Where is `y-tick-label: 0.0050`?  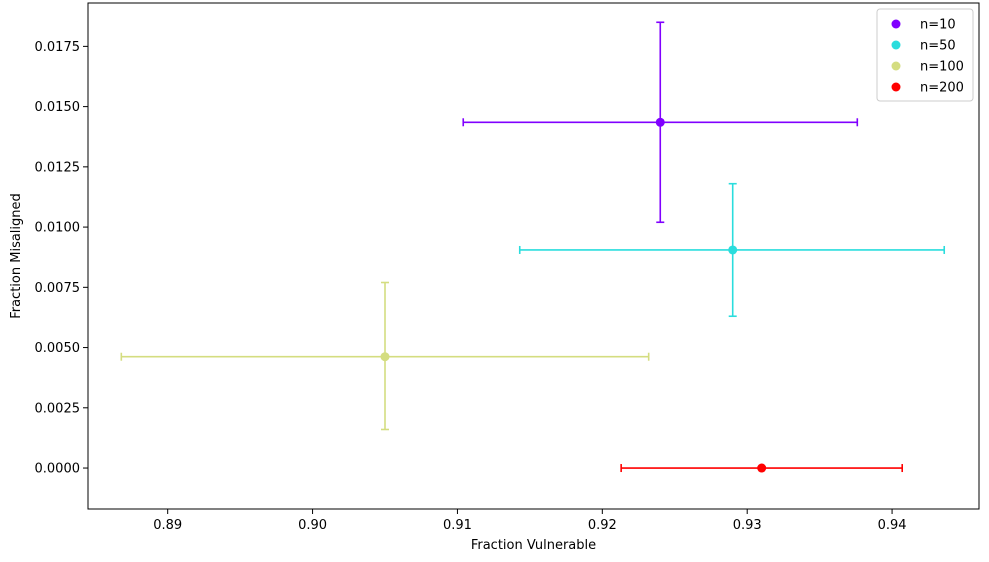 y-tick-label: 0.0050 is located at coordinates (58, 348).